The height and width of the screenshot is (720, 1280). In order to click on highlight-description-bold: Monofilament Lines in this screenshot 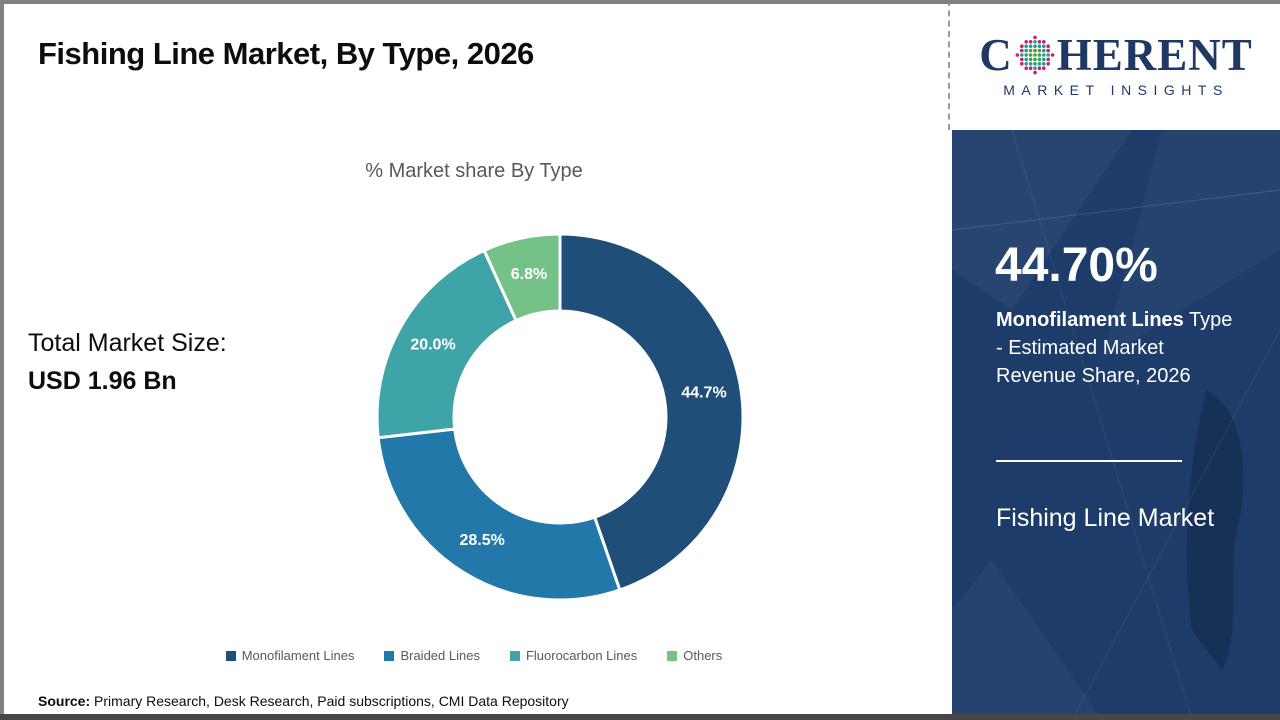, I will do `click(1090, 320)`.